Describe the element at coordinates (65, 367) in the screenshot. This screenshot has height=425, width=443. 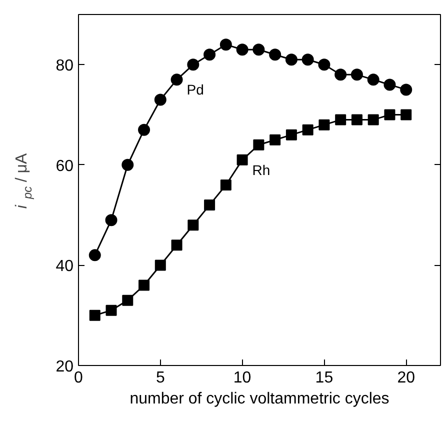
I see `y-tick-label: 20` at that location.